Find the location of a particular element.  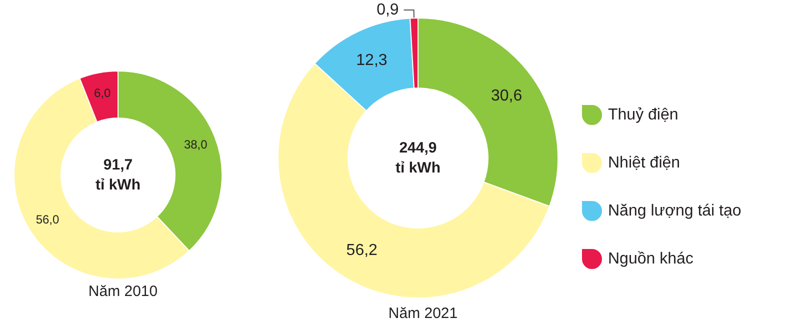

data-label: 56,2 is located at coordinates (362, 250).